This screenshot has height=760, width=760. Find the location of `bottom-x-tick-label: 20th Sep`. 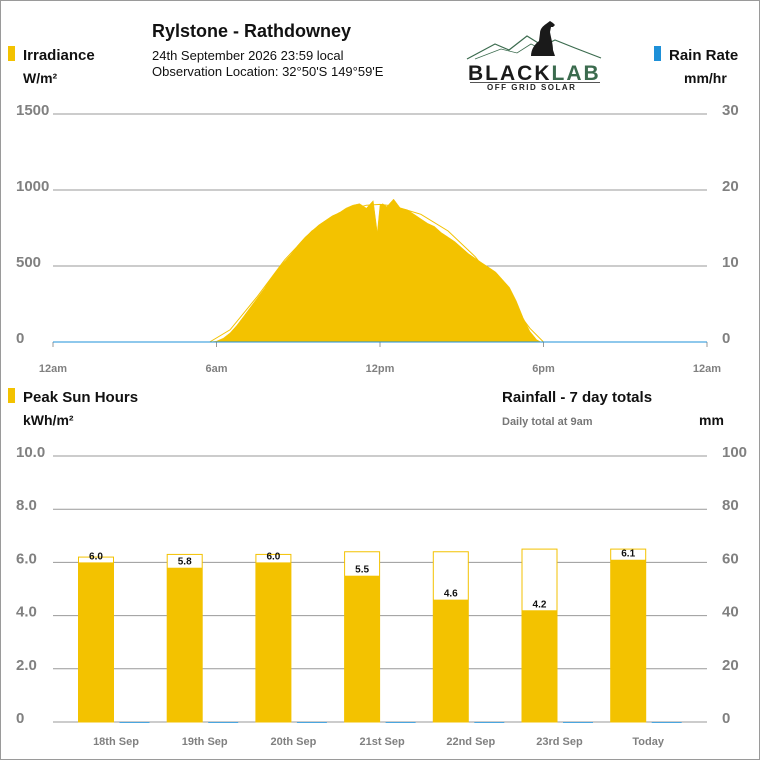

bottom-x-tick-label: 20th Sep is located at coordinates (293, 742).